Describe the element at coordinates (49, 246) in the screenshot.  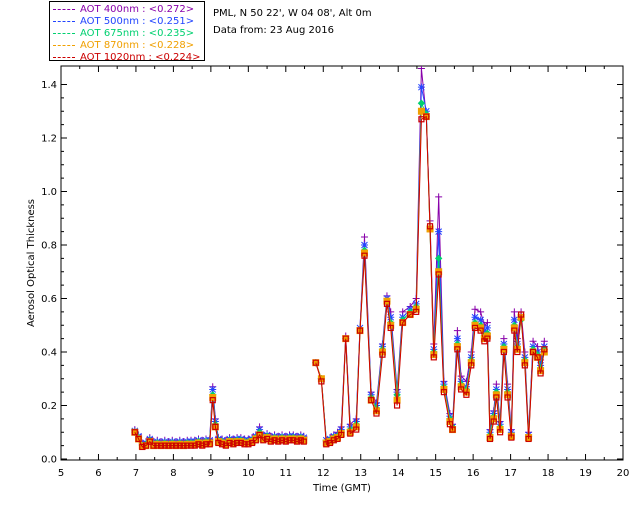
I see `y-tick-label: 0.8` at that location.